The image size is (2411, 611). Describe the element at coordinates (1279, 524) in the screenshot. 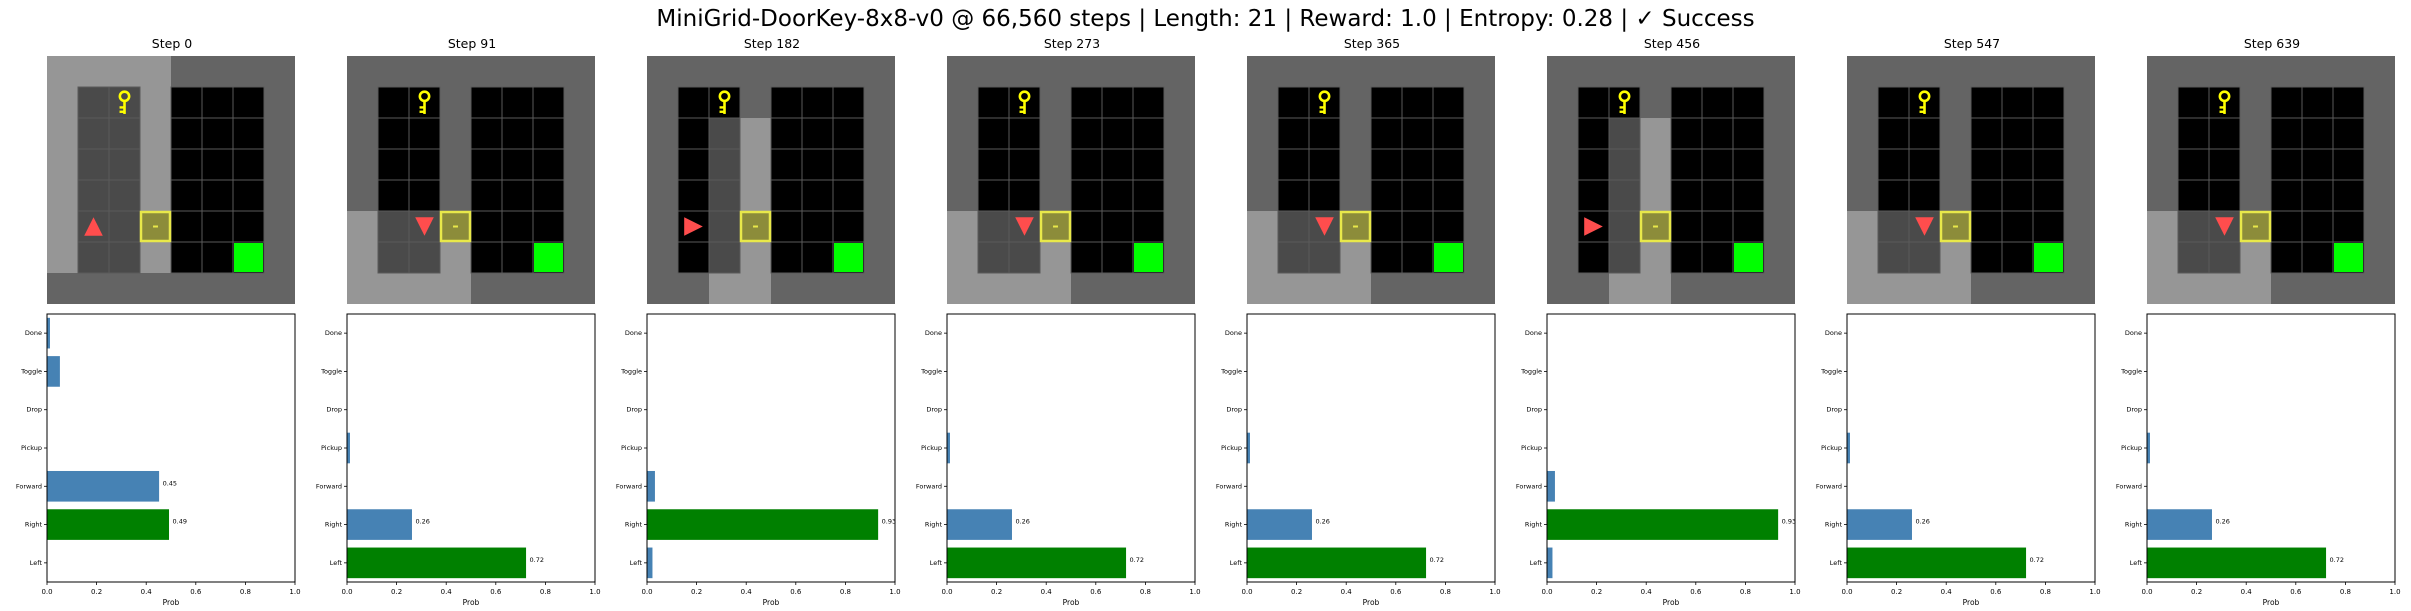

I see `bar-right` at that location.